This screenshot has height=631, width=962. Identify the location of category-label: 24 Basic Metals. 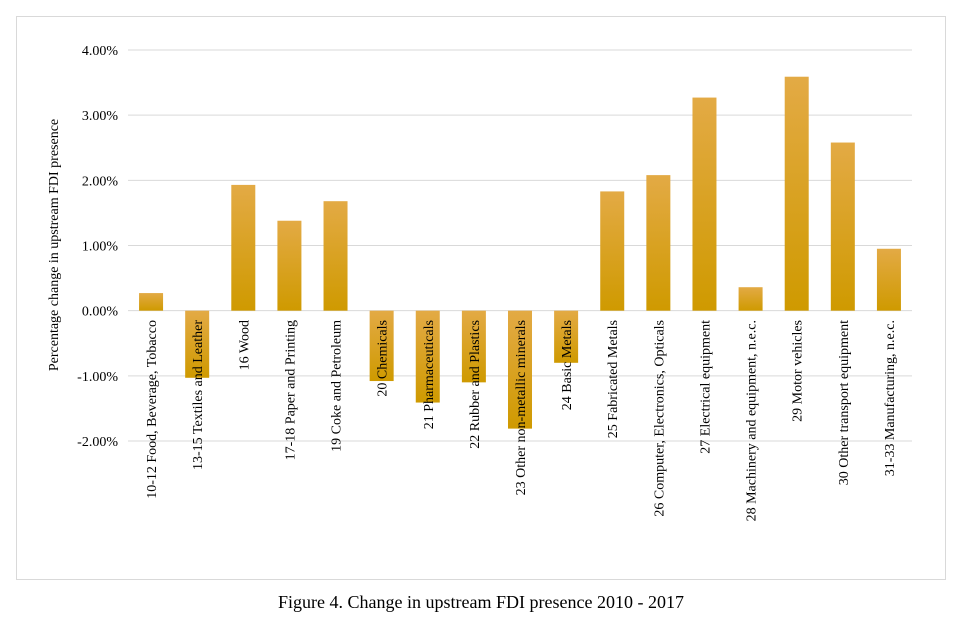
(567, 365).